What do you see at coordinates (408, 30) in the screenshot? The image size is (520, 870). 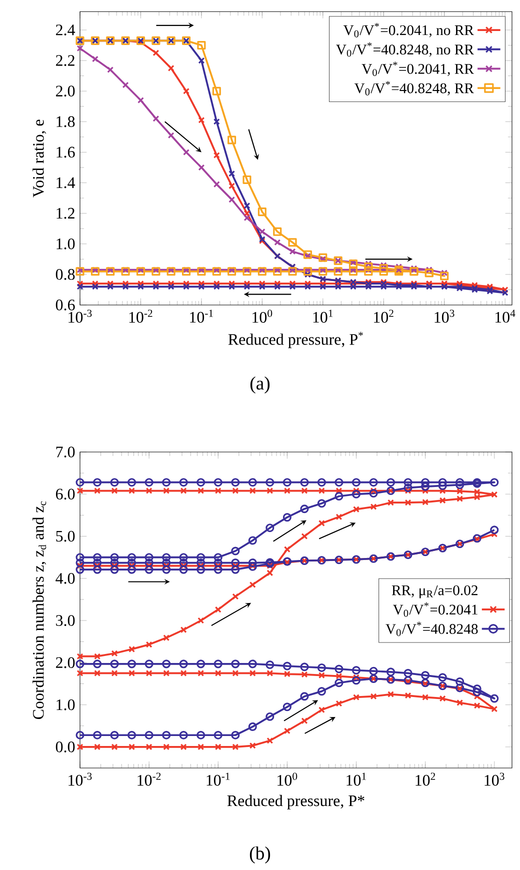 I see `legend-label: V$_{0}$/V$^{*}$=0.2041, no RR` at bounding box center [408, 30].